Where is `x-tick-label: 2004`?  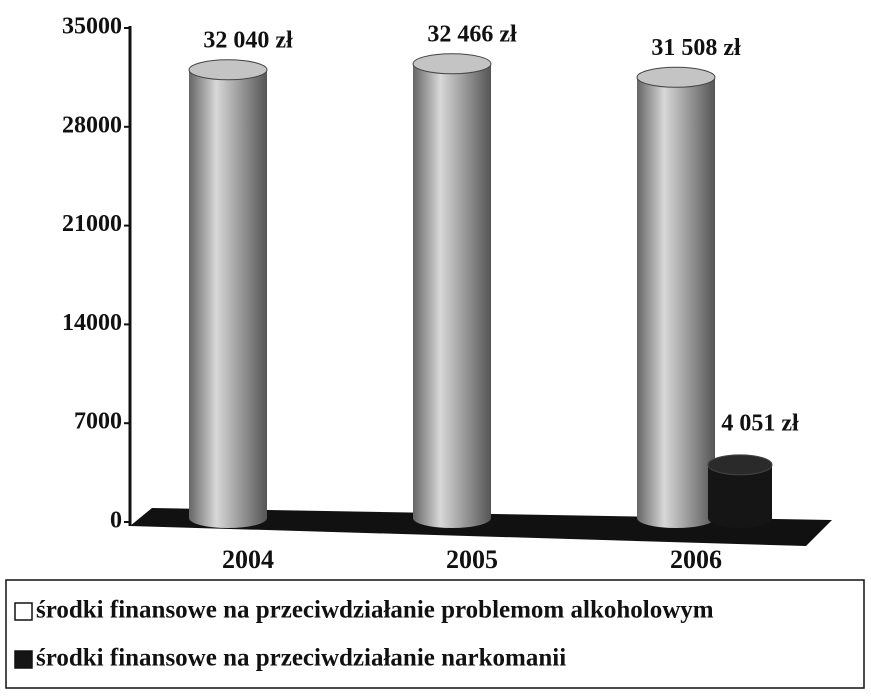
x-tick-label: 2004 is located at coordinates (248, 559).